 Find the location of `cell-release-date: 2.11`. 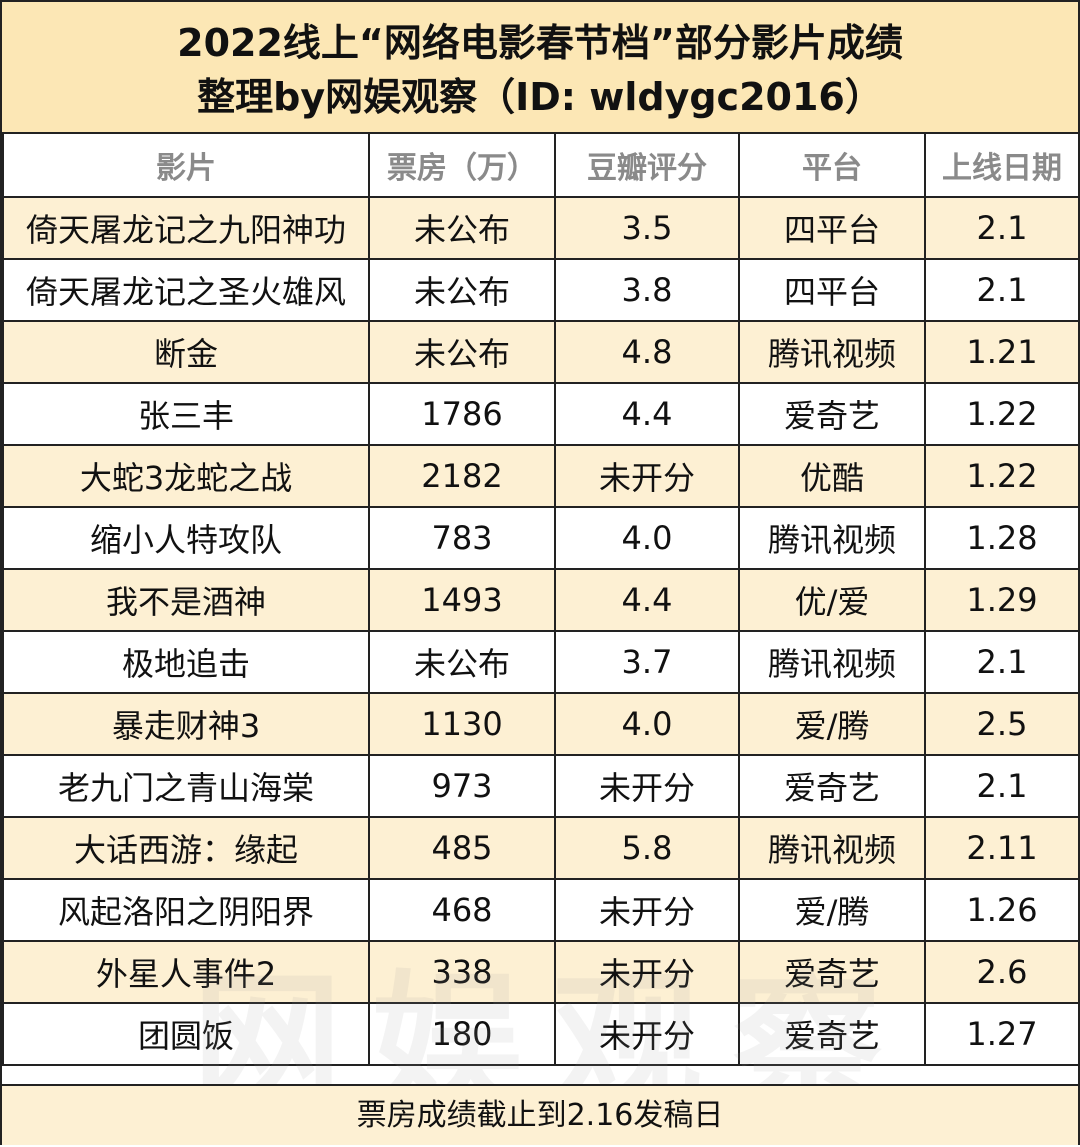

cell-release-date: 2.11 is located at coordinates (1002, 848).